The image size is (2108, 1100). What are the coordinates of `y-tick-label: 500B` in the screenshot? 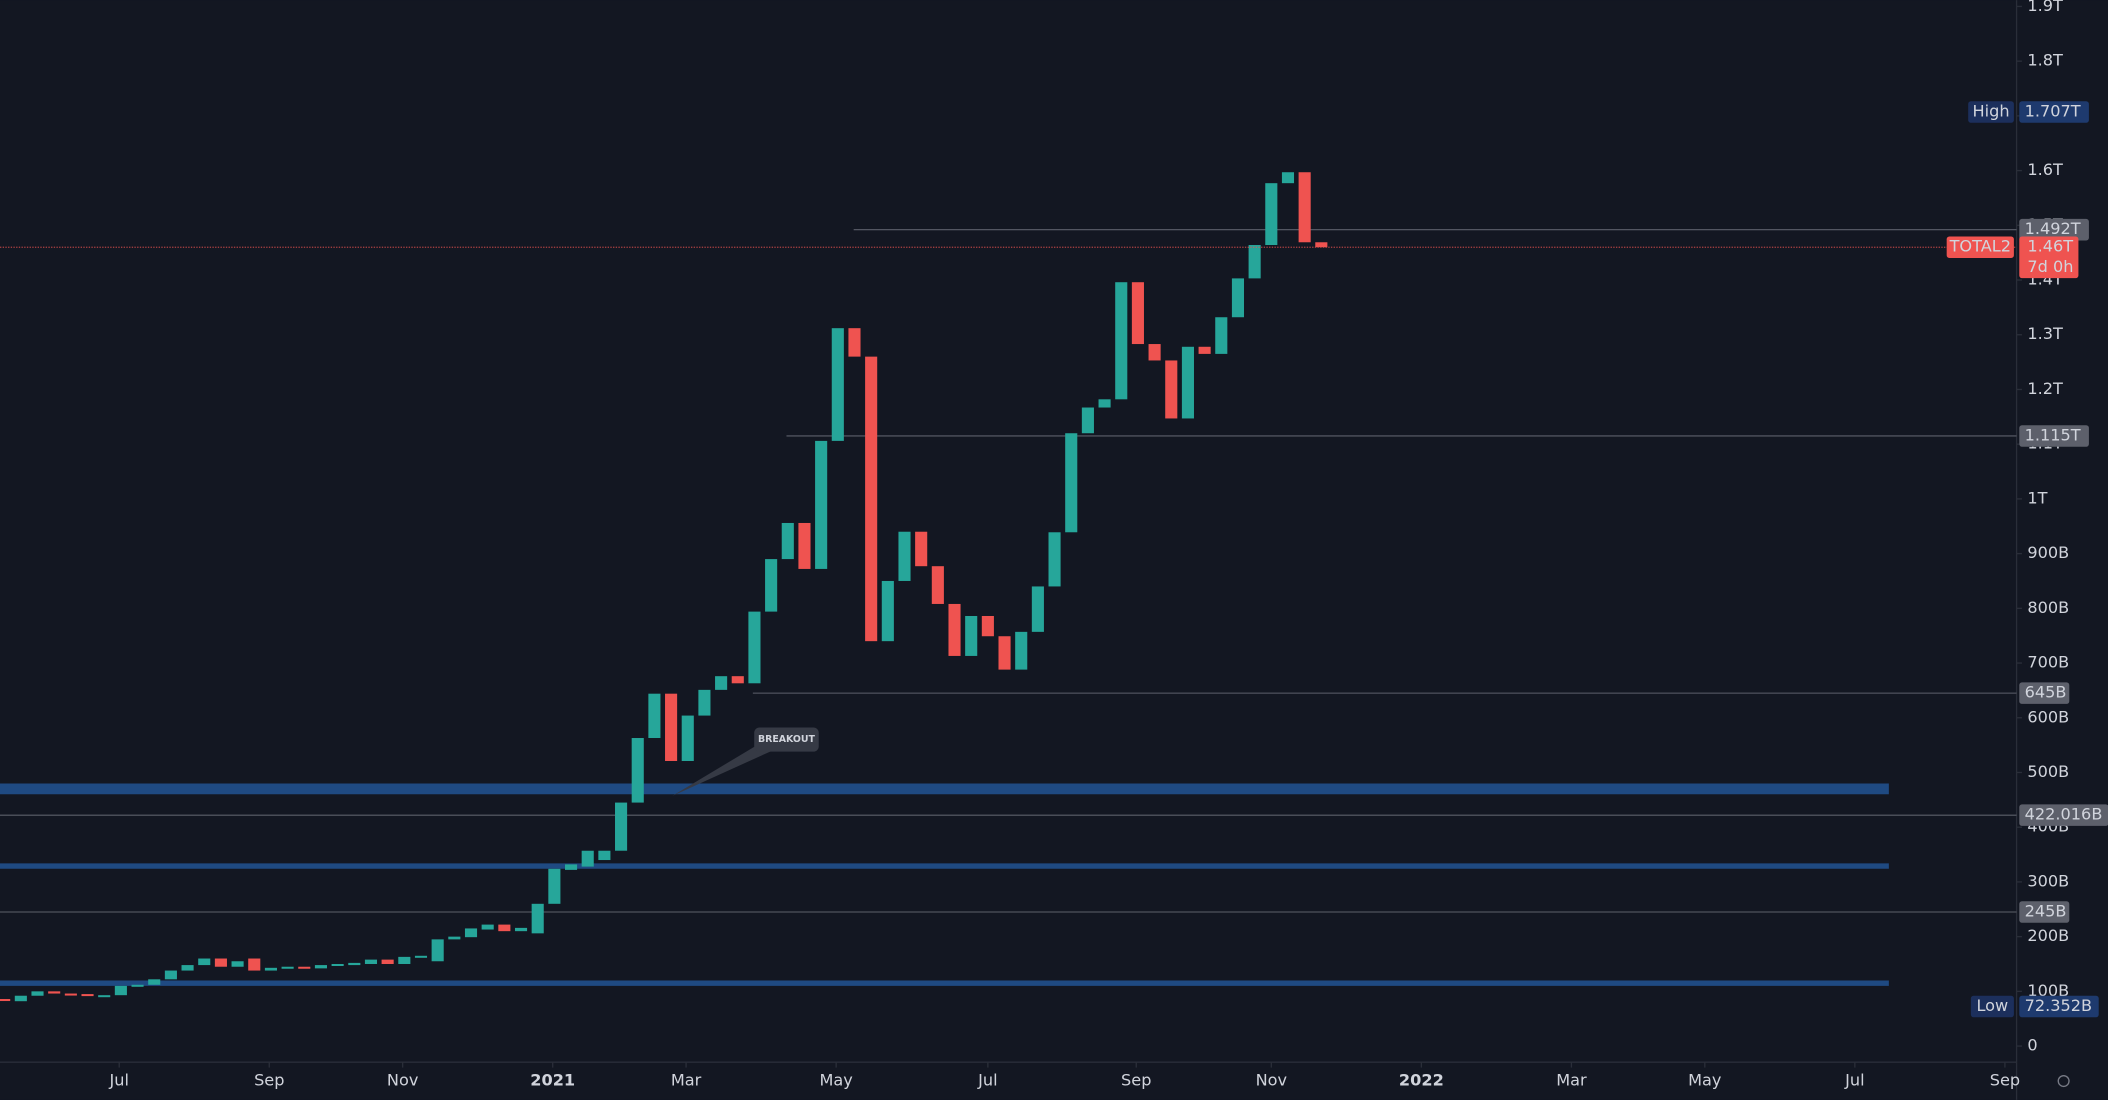 It's located at (2048, 771).